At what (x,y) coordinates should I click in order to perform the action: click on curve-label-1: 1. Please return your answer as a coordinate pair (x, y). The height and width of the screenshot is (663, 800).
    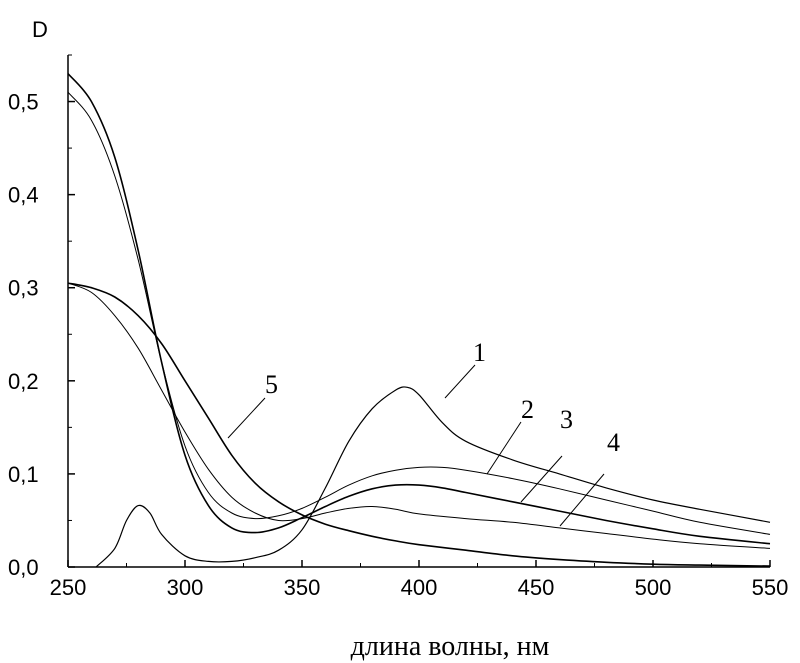
    Looking at the image, I should click on (479, 352).